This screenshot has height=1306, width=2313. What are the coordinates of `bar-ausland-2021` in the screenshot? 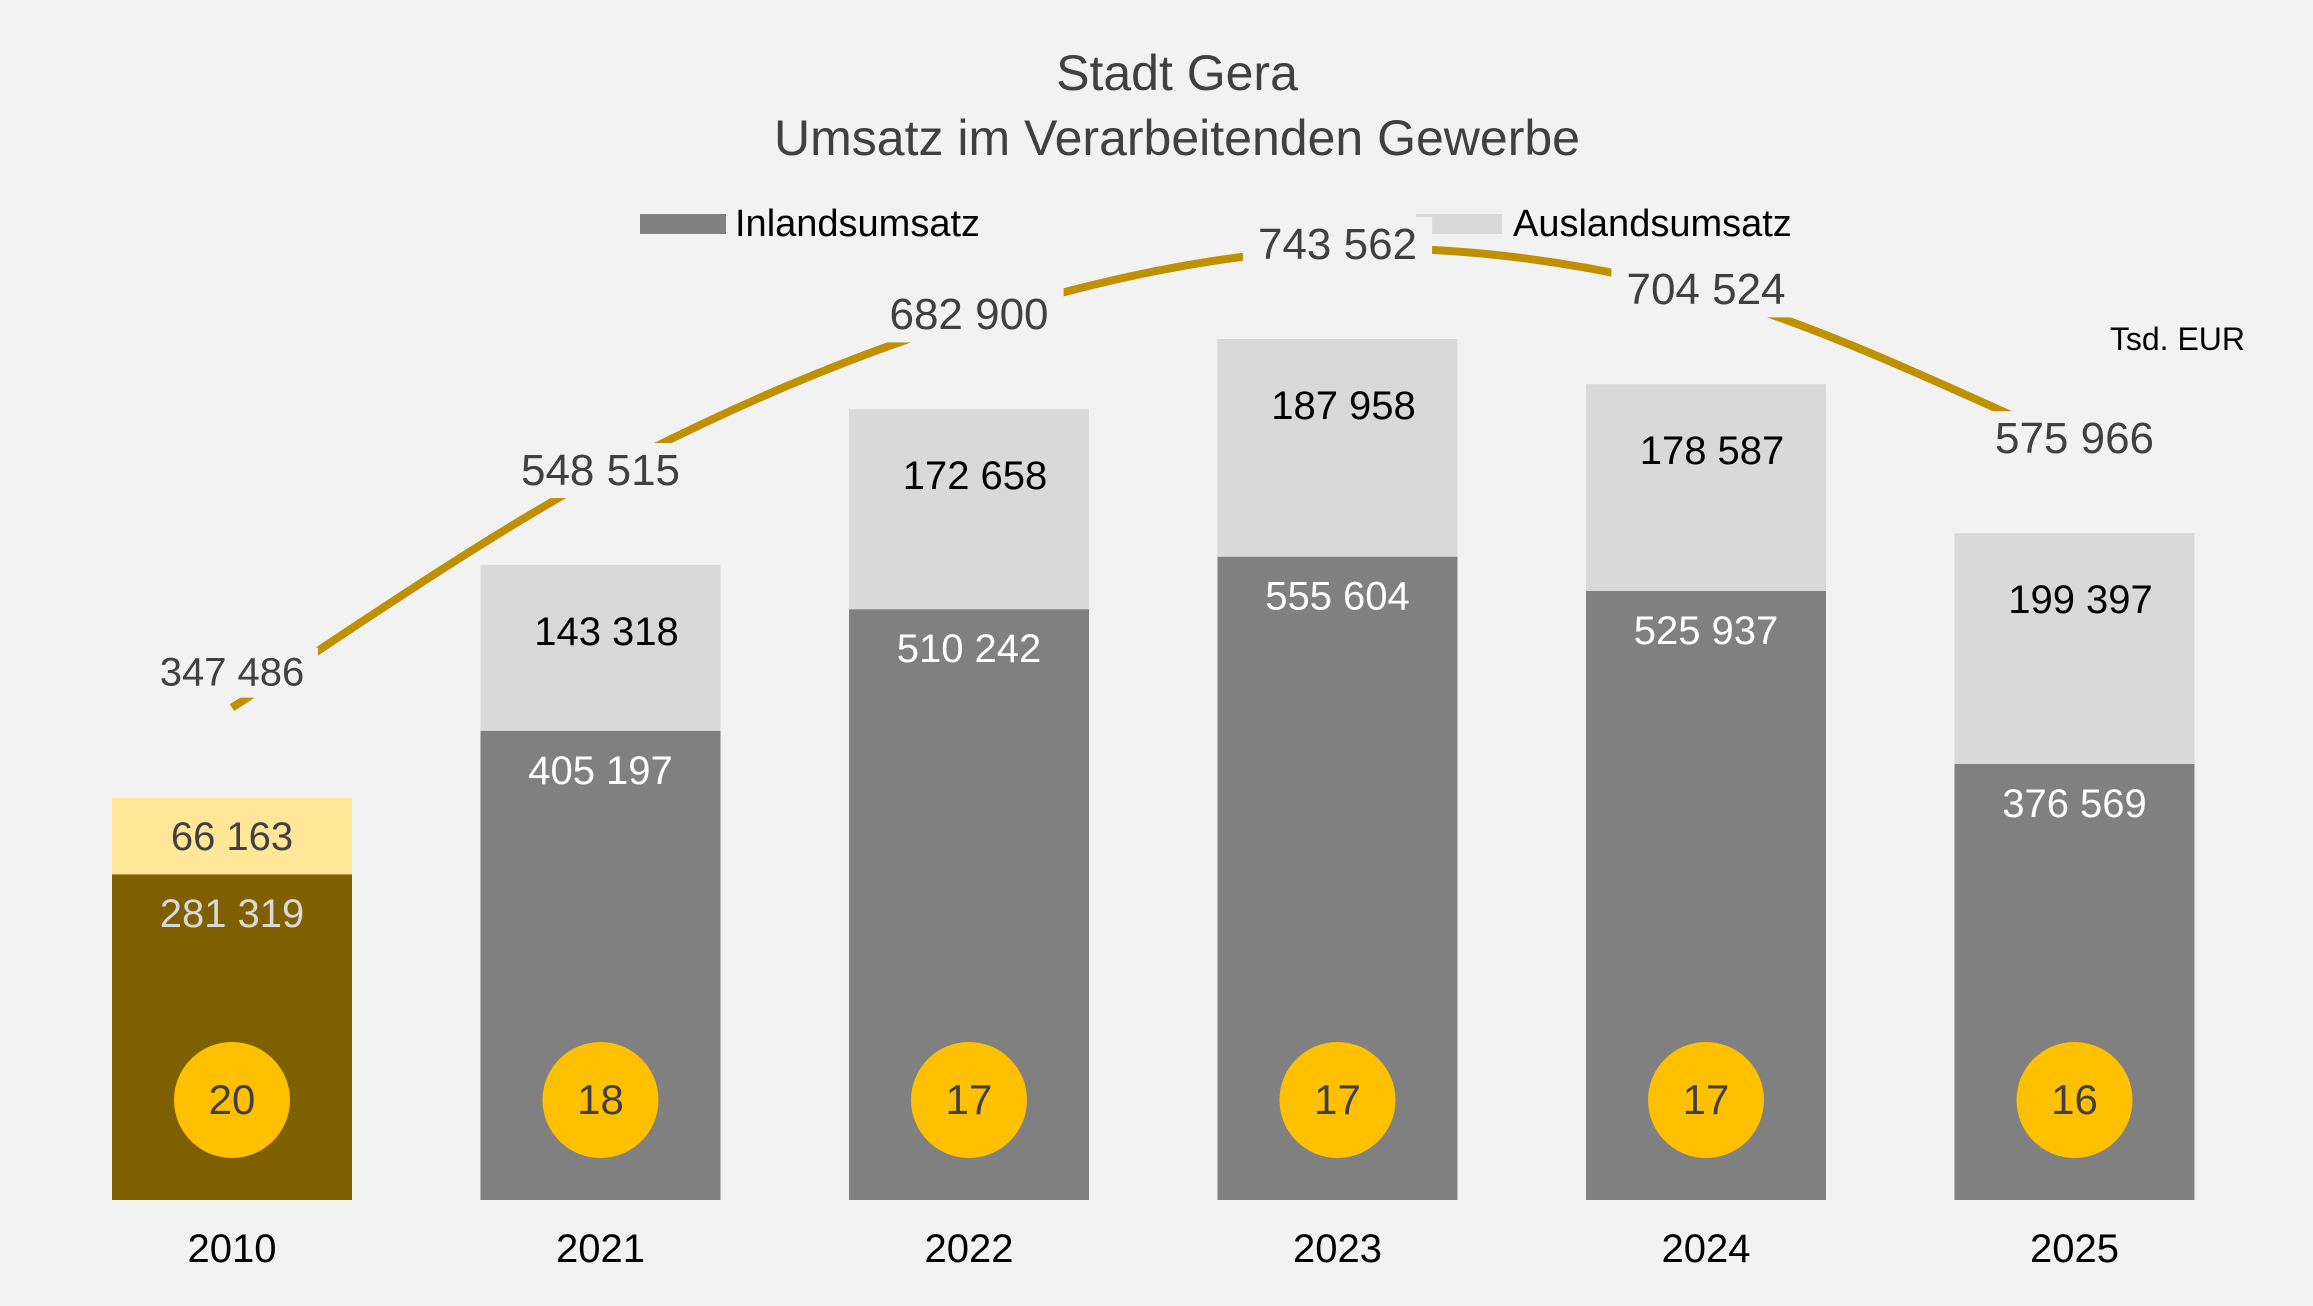 It's located at (600, 647).